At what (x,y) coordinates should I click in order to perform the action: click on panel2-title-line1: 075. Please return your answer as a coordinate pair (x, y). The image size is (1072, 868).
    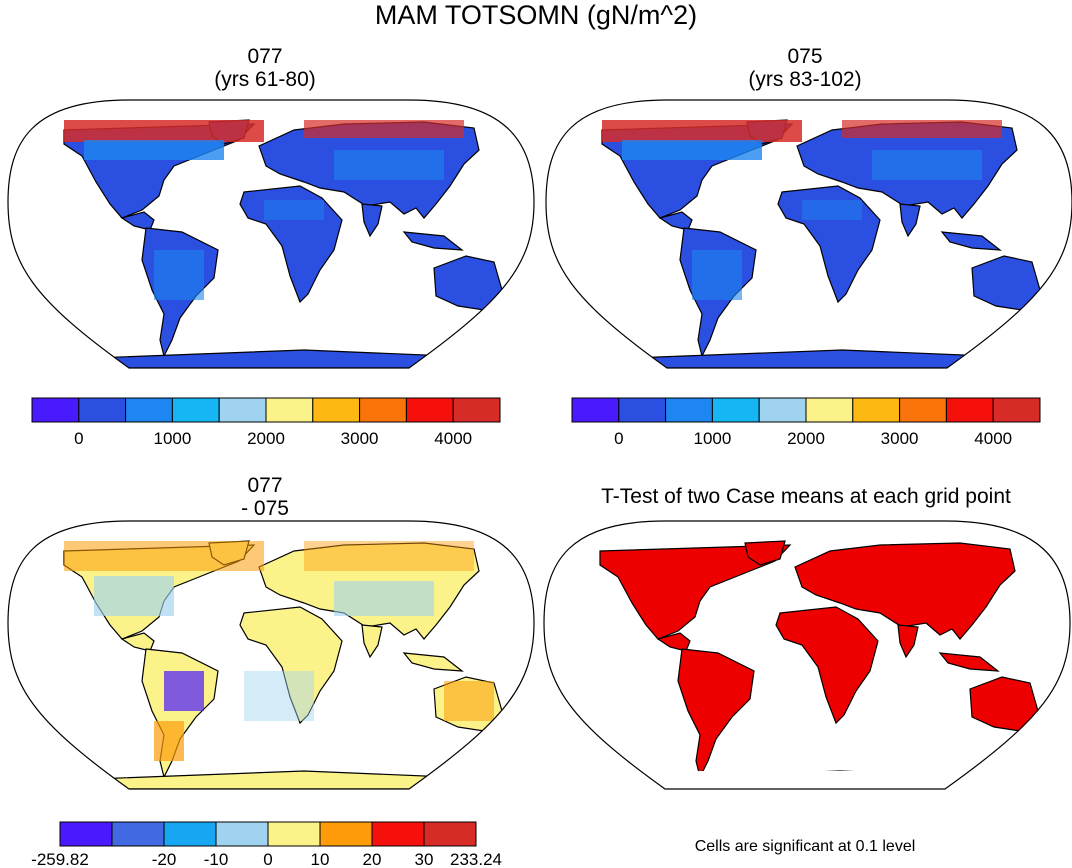
    Looking at the image, I should click on (805, 56).